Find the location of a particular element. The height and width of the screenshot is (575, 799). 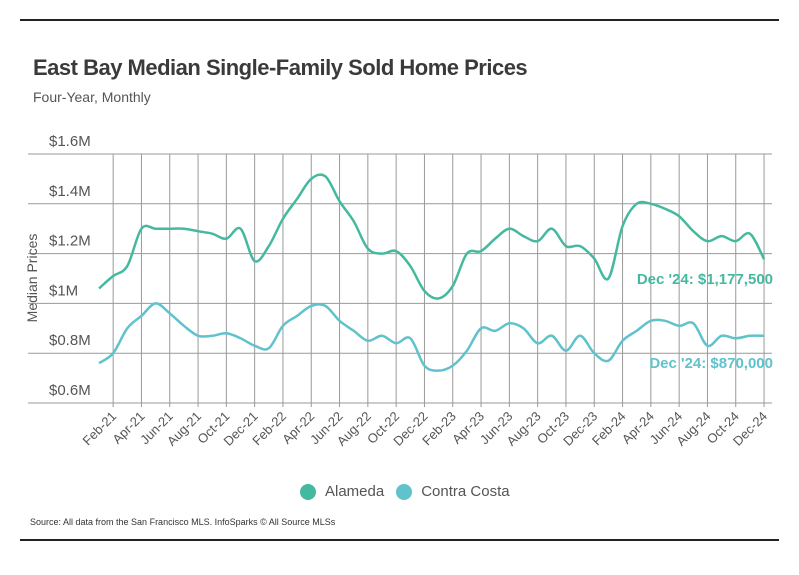

y-axis-label: Median Prices is located at coordinates (32, 278).